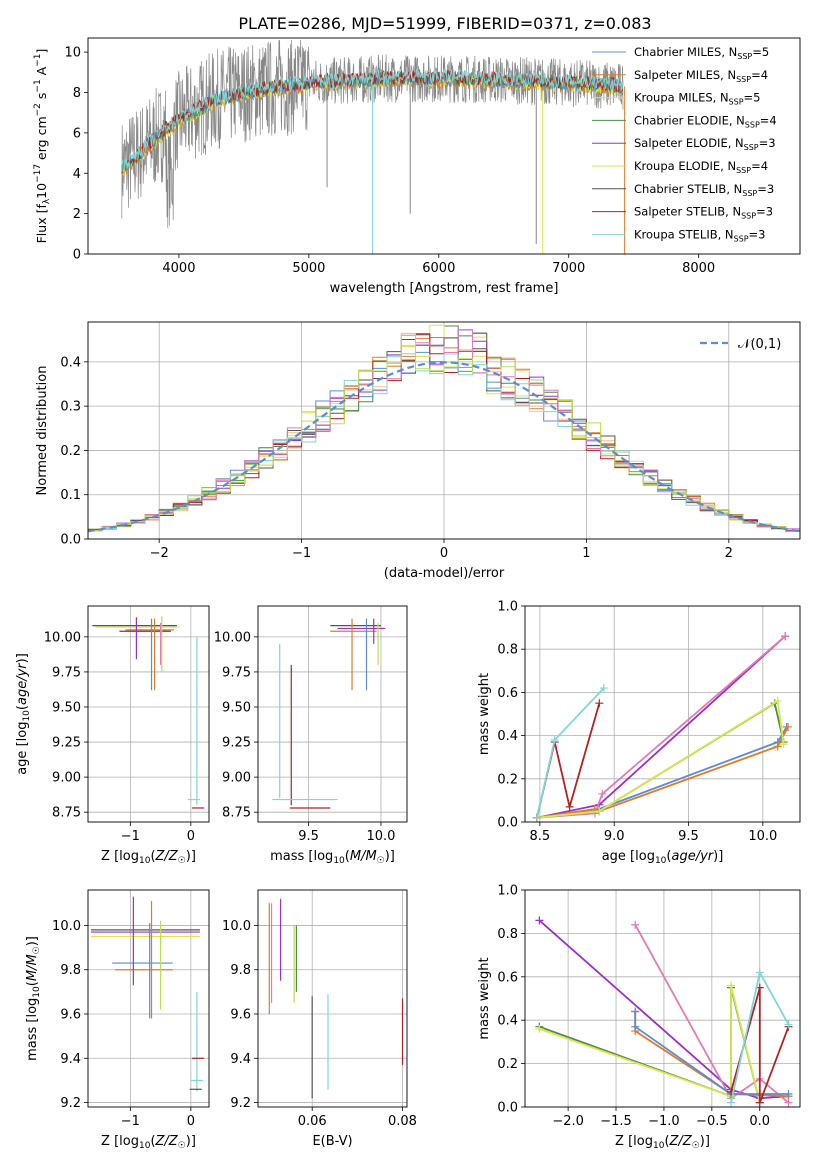 The height and width of the screenshot is (1170, 819). What do you see at coordinates (698, 268) in the screenshot?
I see `tick-label-x: 8000` at bounding box center [698, 268].